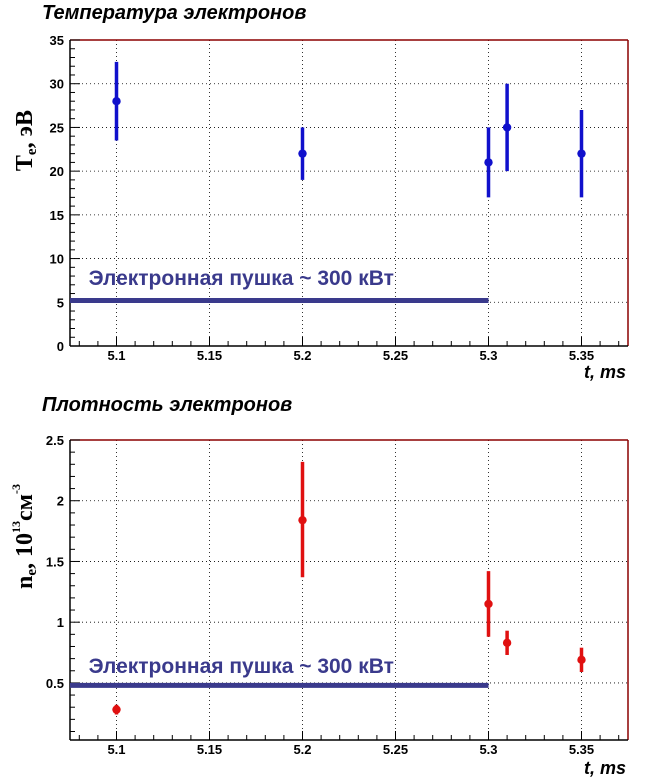  I want to click on y-tick-label: 2, so click(60, 501).